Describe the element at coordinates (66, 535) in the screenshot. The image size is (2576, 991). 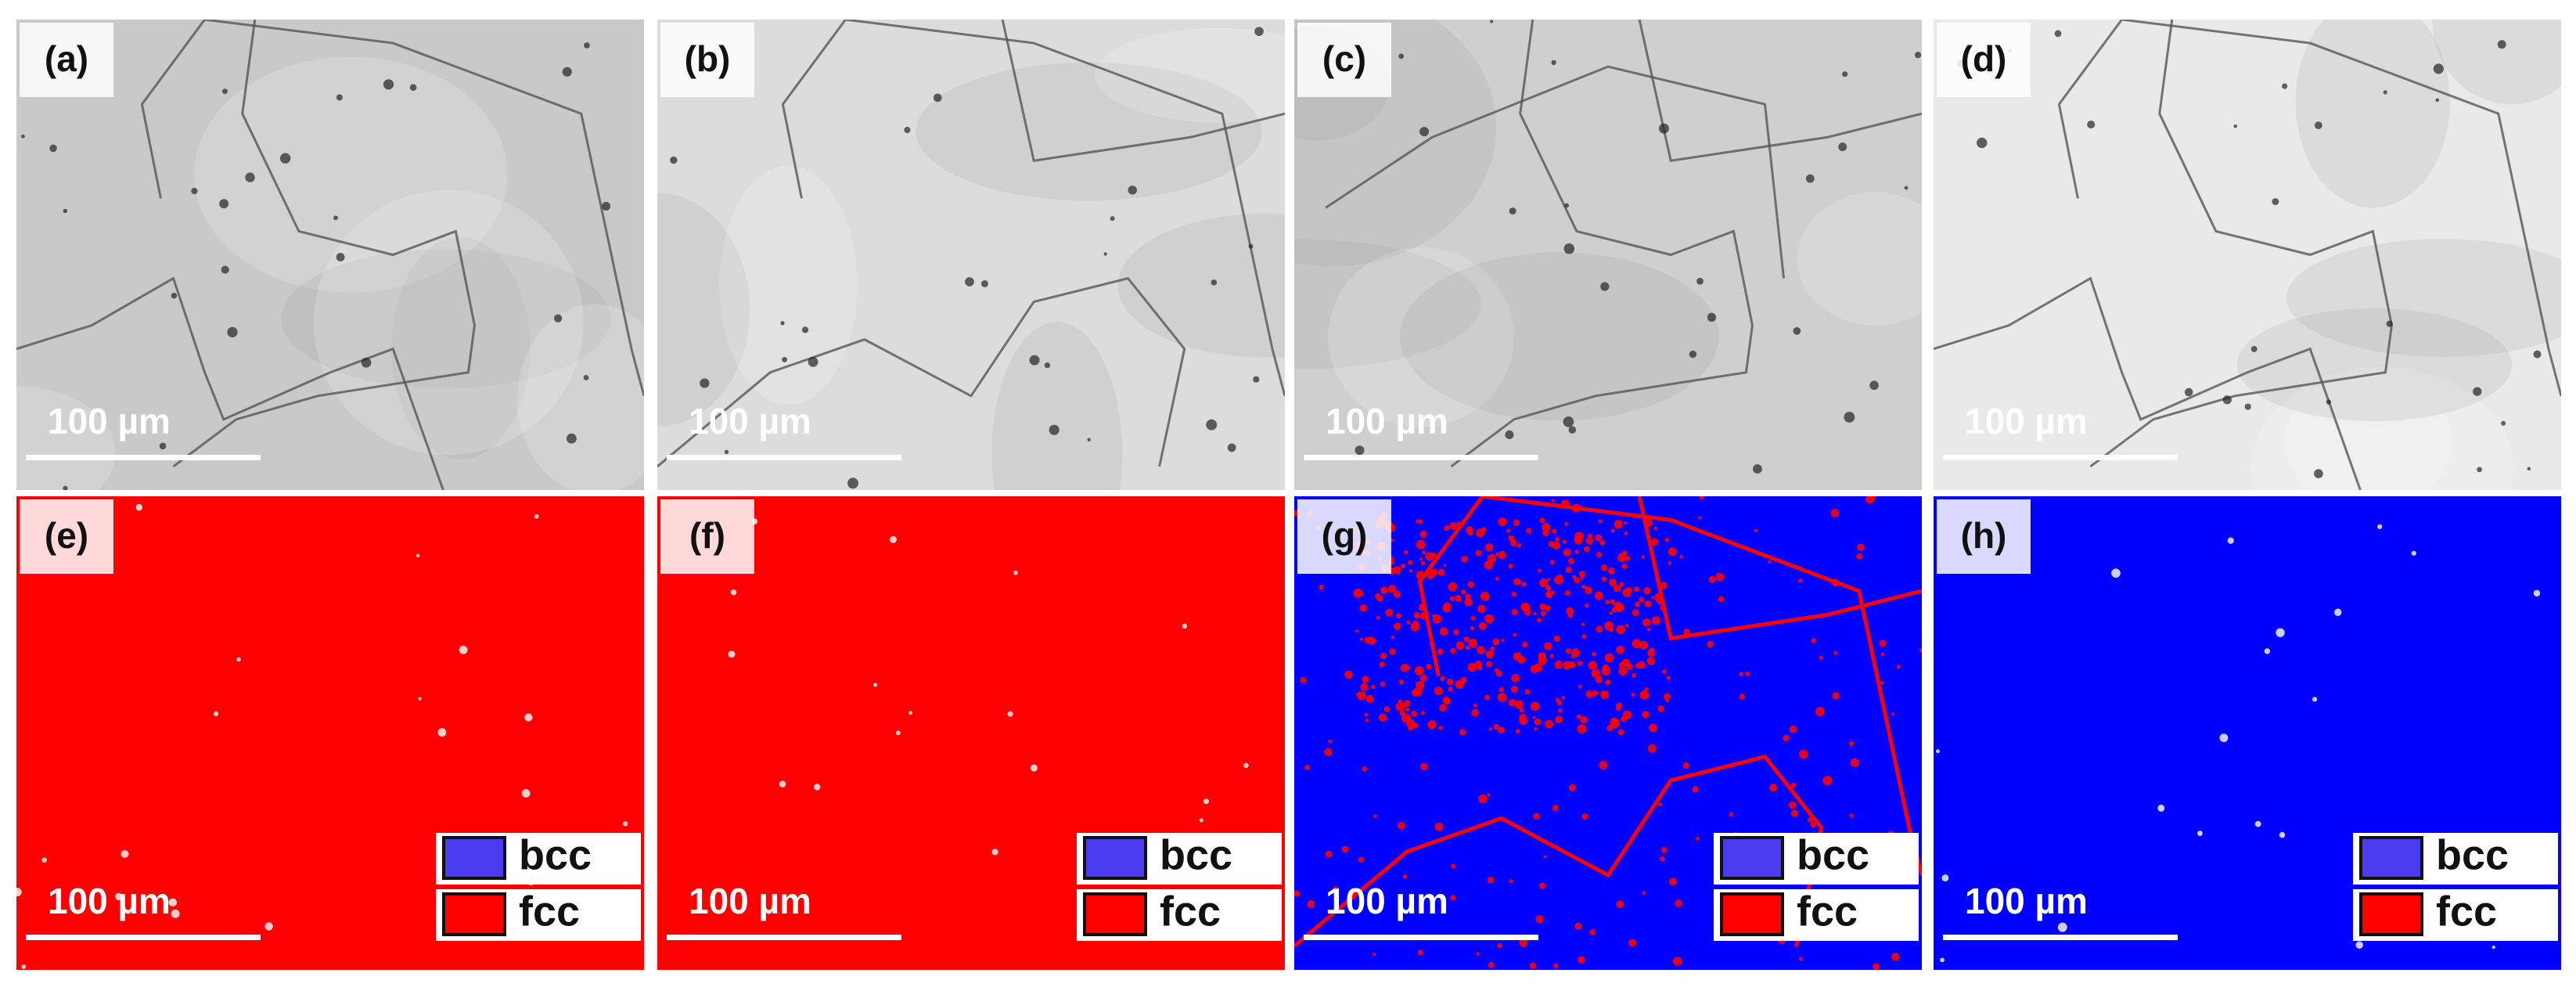
I see `panel-label: (e)` at that location.